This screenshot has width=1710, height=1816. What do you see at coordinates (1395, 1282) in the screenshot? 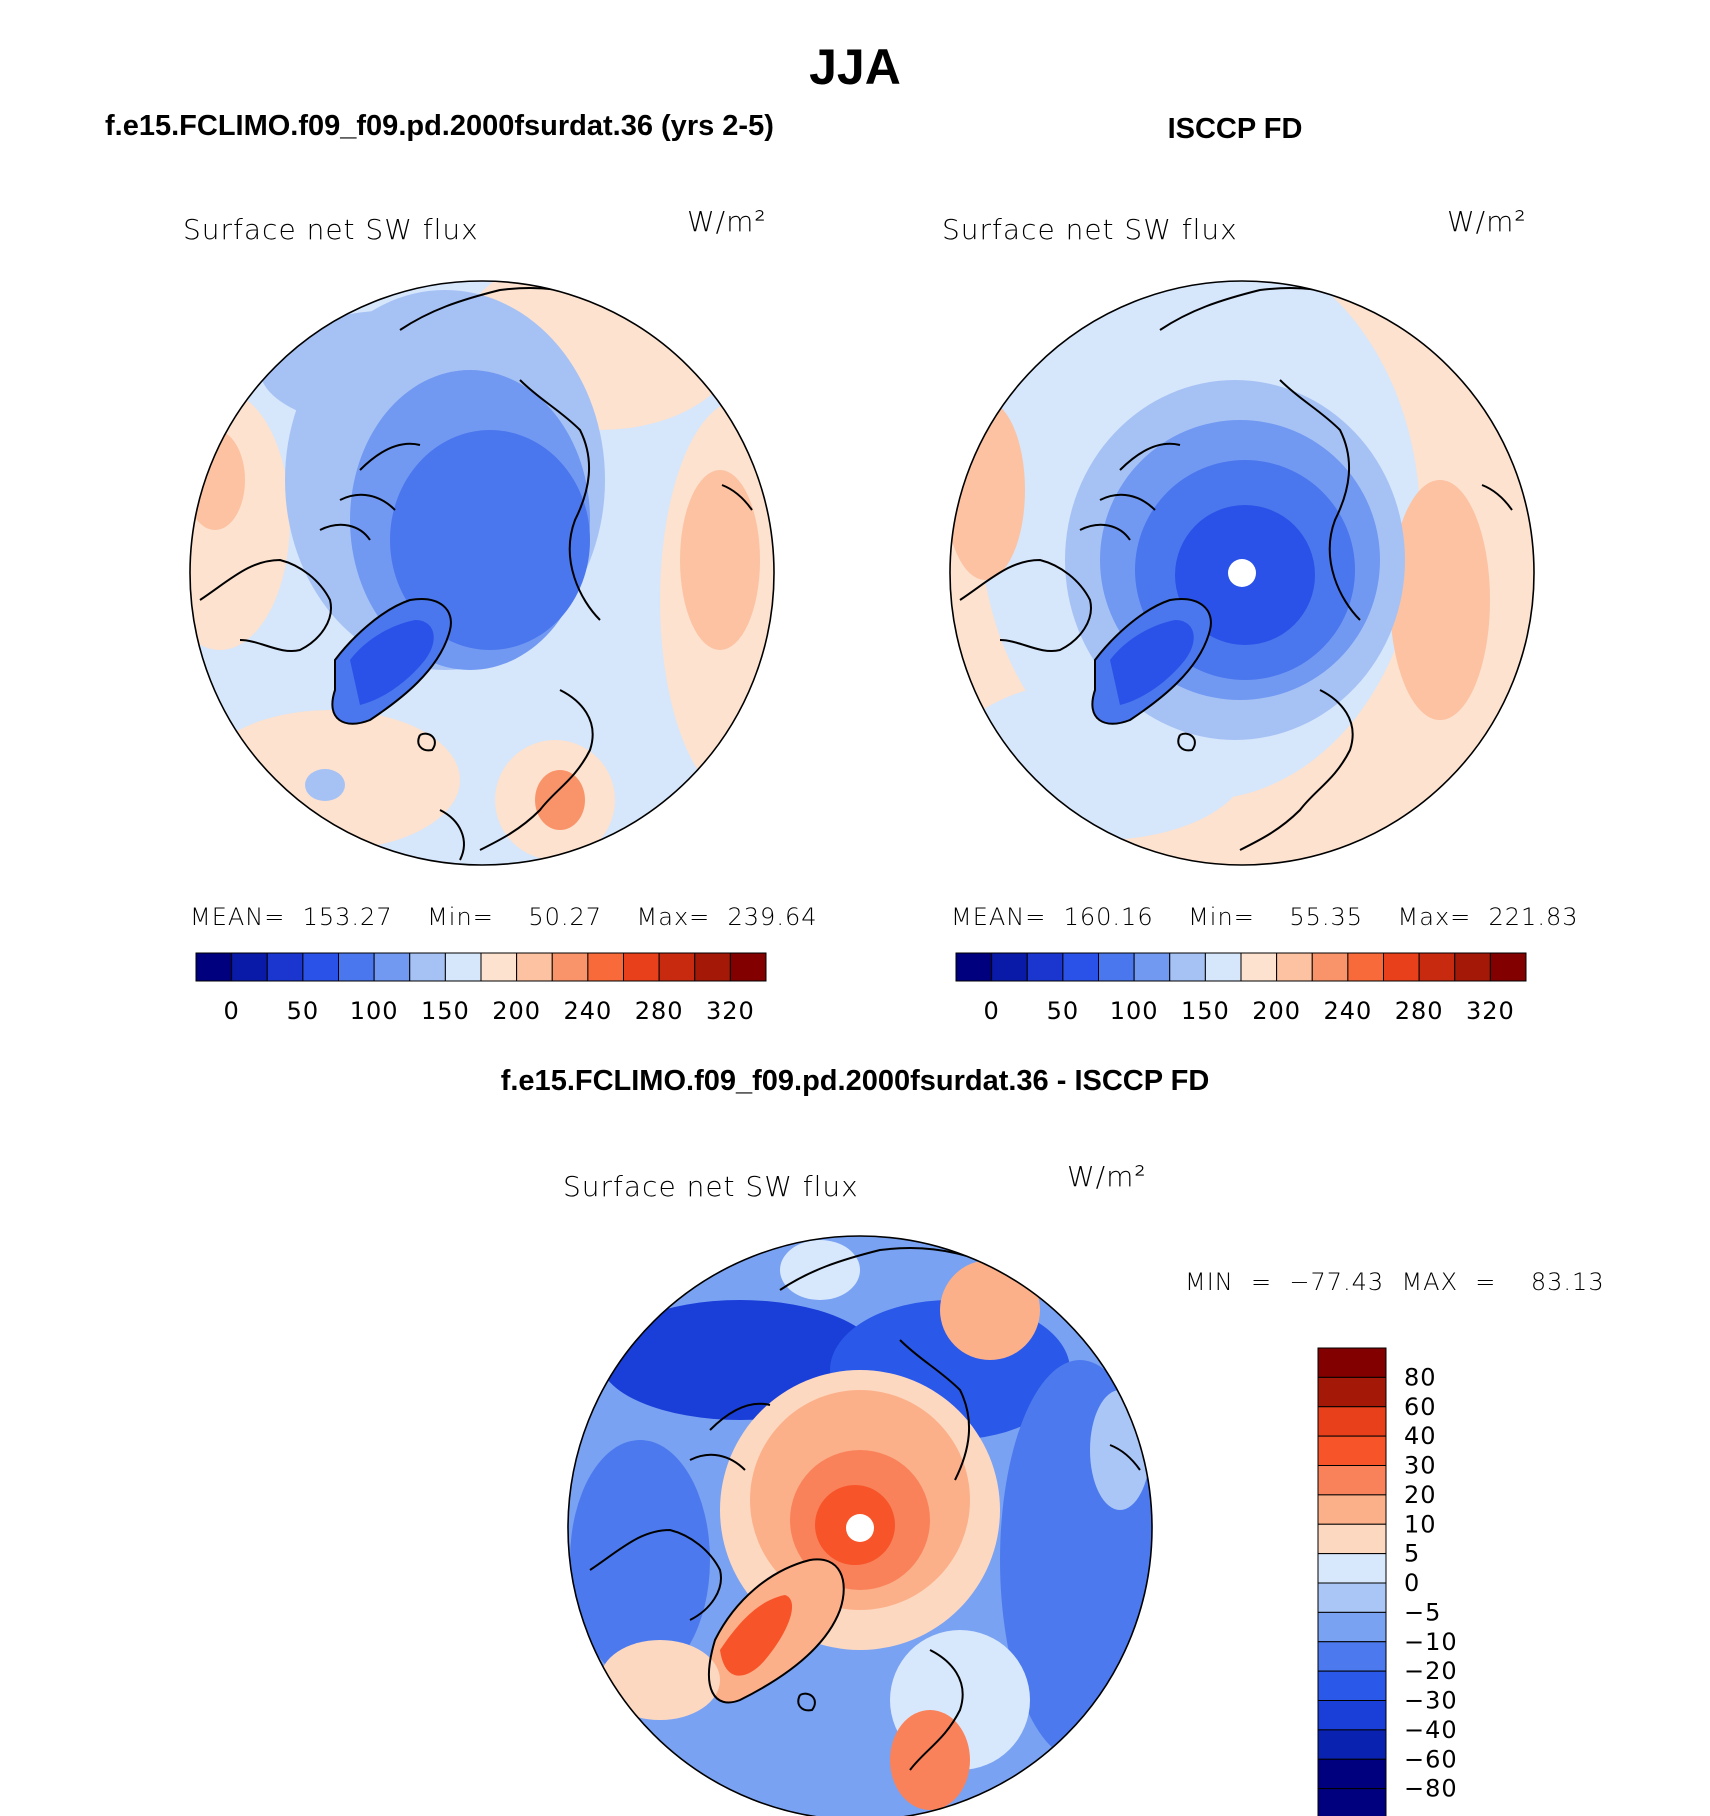
I see `diff-stats: MIN = −77.43 MAX = 83.13` at bounding box center [1395, 1282].